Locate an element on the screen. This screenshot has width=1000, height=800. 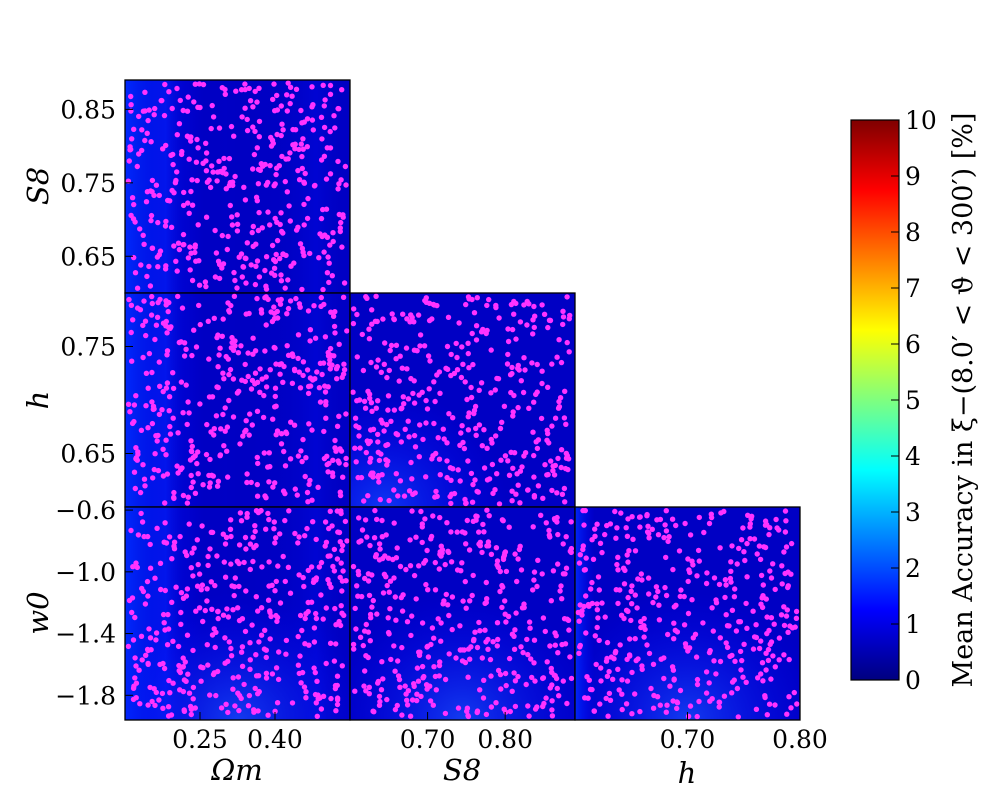
colorbar-tick-label: 9 is located at coordinates (913, 176).